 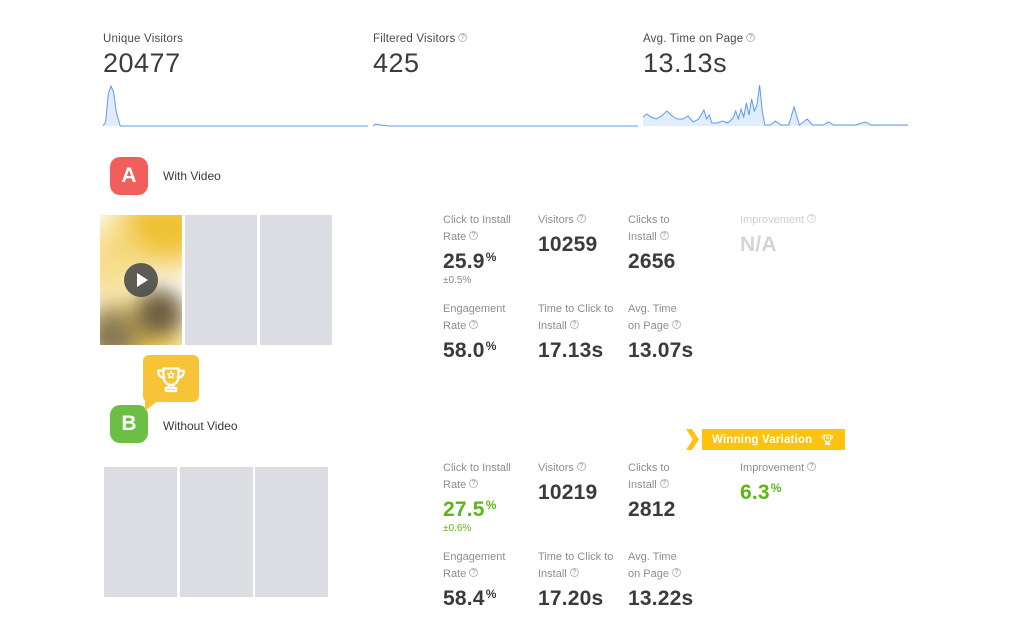 What do you see at coordinates (470, 599) in the screenshot?
I see `metric-value: 58.4%` at bounding box center [470, 599].